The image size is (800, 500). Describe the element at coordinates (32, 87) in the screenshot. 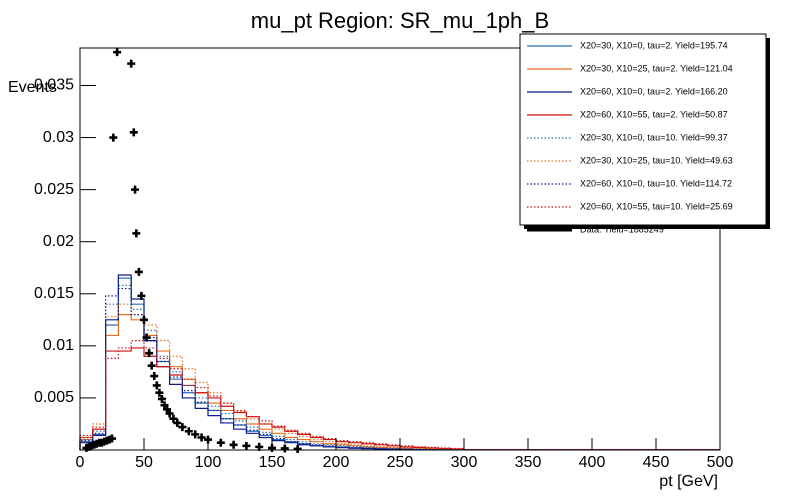

I see `y-axis-label: Events` at that location.